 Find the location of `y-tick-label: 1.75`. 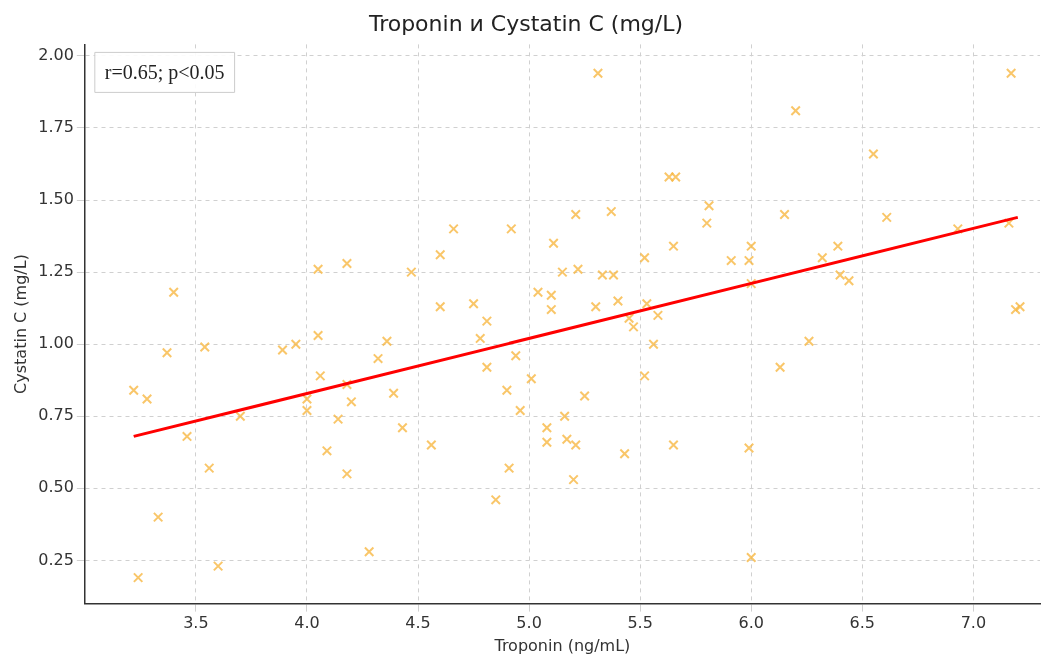

y-tick-label: 1.75 is located at coordinates (56, 127).